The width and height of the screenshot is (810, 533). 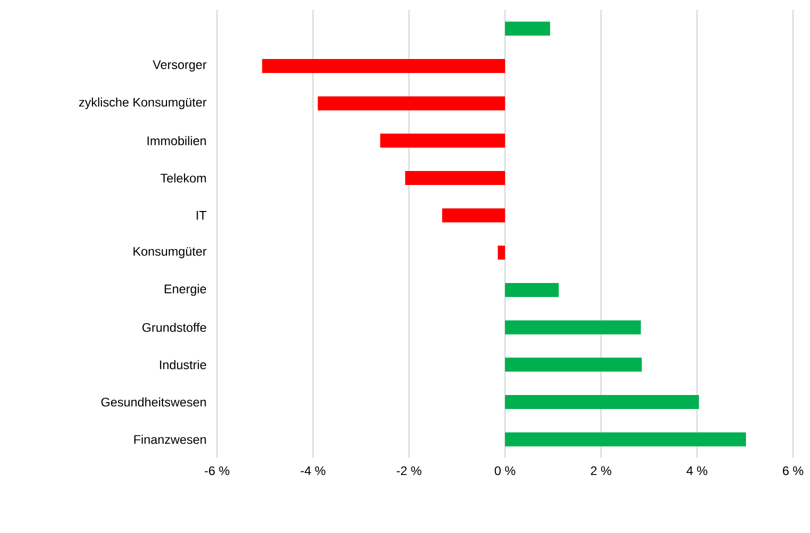 I want to click on x-tick-label: -4 %, so click(x=313, y=471).